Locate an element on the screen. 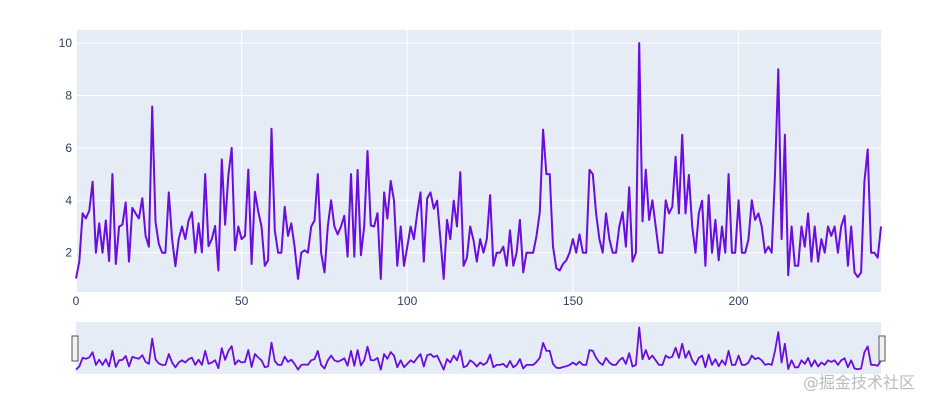 The height and width of the screenshot is (407, 927). range-slider-line is located at coordinates (478, 348).